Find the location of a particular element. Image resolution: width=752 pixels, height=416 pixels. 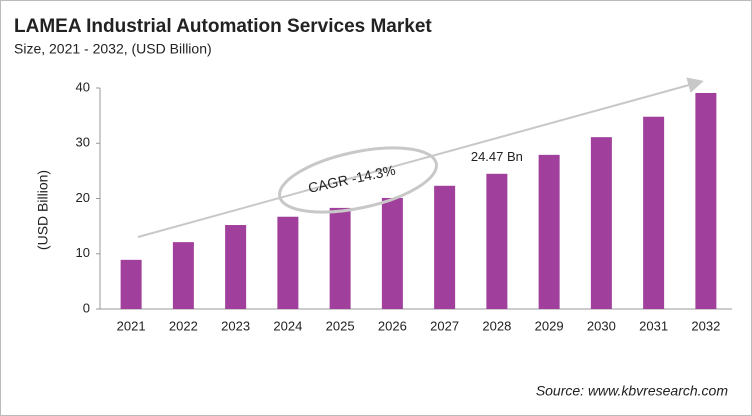

y-tick-label: 40 is located at coordinates (83, 86).